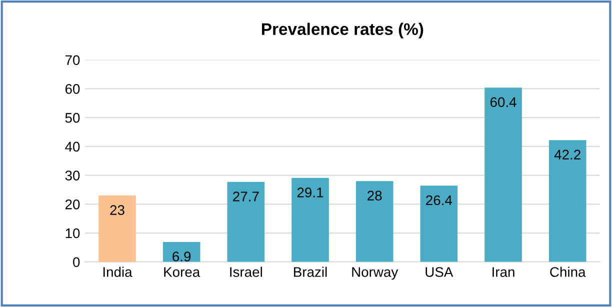 Image resolution: width=612 pixels, height=307 pixels. I want to click on data-label: 42.2, so click(567, 155).